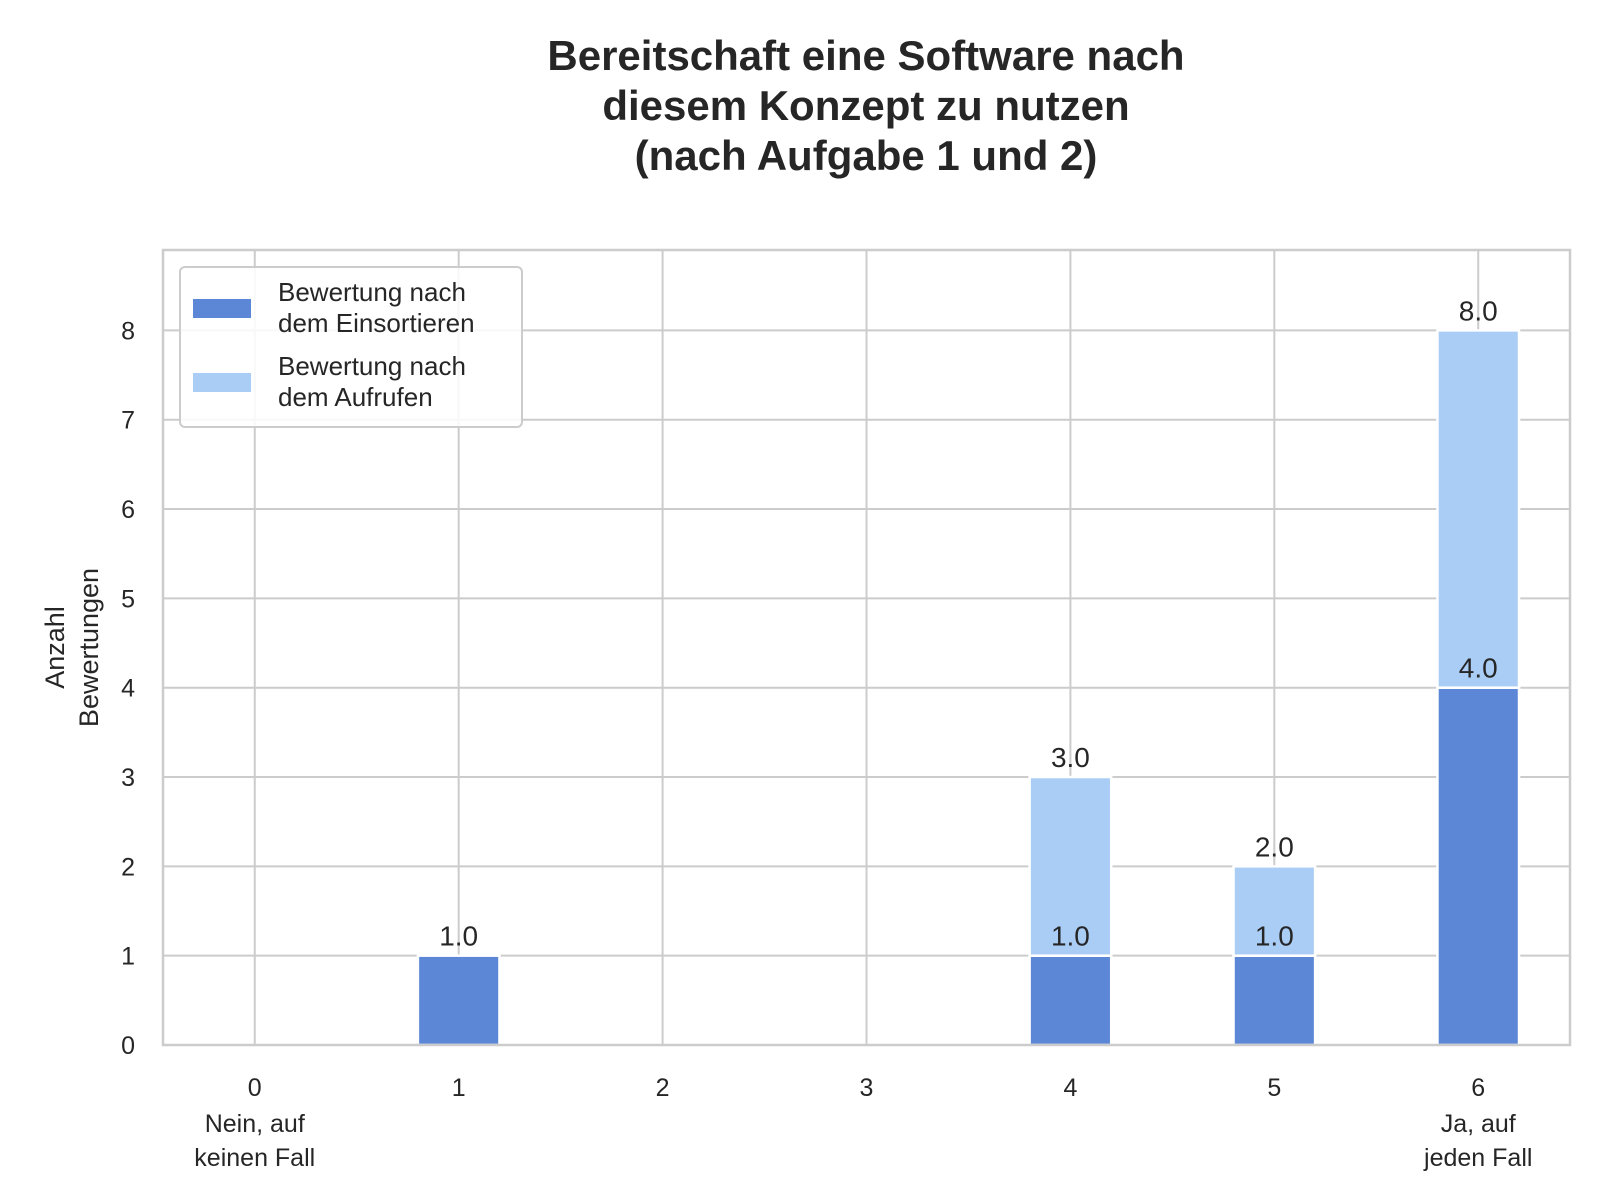 Image resolution: width=1600 pixels, height=1200 pixels. Describe the element at coordinates (1070, 757) in the screenshot. I see `data-label: 3.0` at that location.